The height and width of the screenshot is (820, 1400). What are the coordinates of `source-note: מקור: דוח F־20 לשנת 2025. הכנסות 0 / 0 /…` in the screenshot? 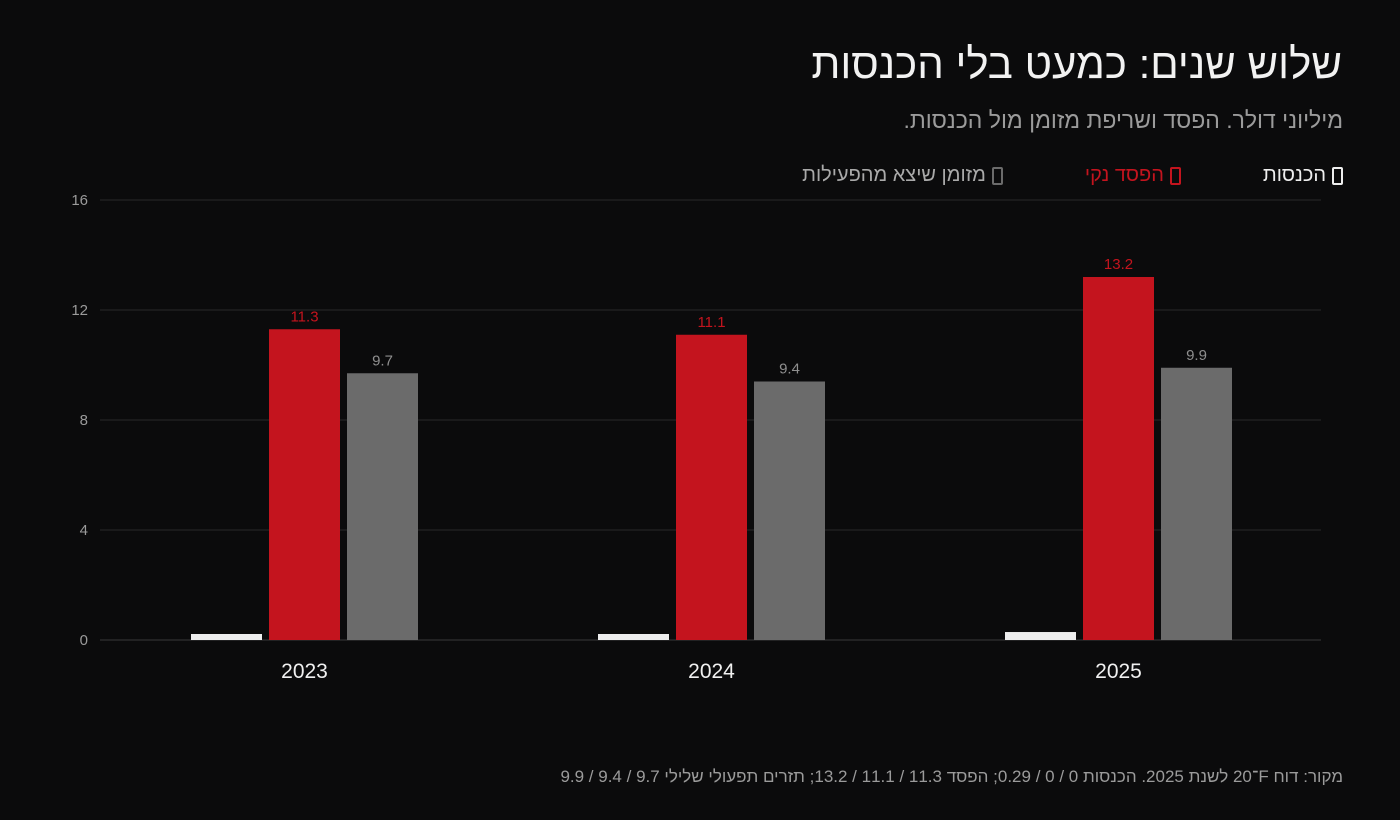 It's located at (951, 776).